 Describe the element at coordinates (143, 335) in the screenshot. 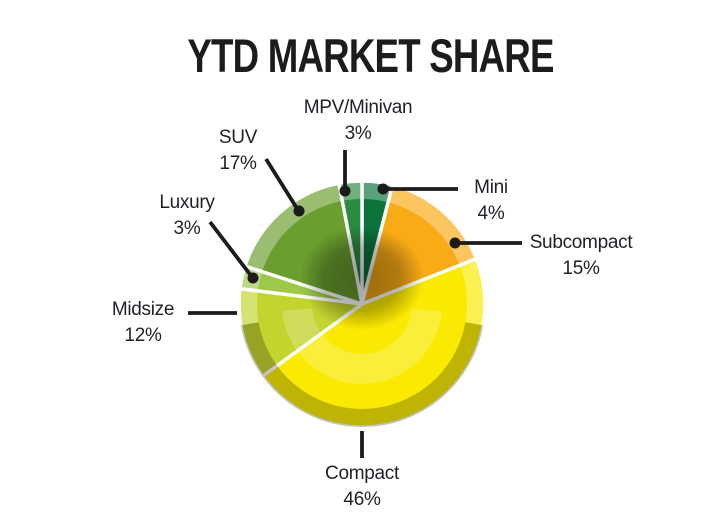

I see `slice-pct-midsize: 12%` at that location.